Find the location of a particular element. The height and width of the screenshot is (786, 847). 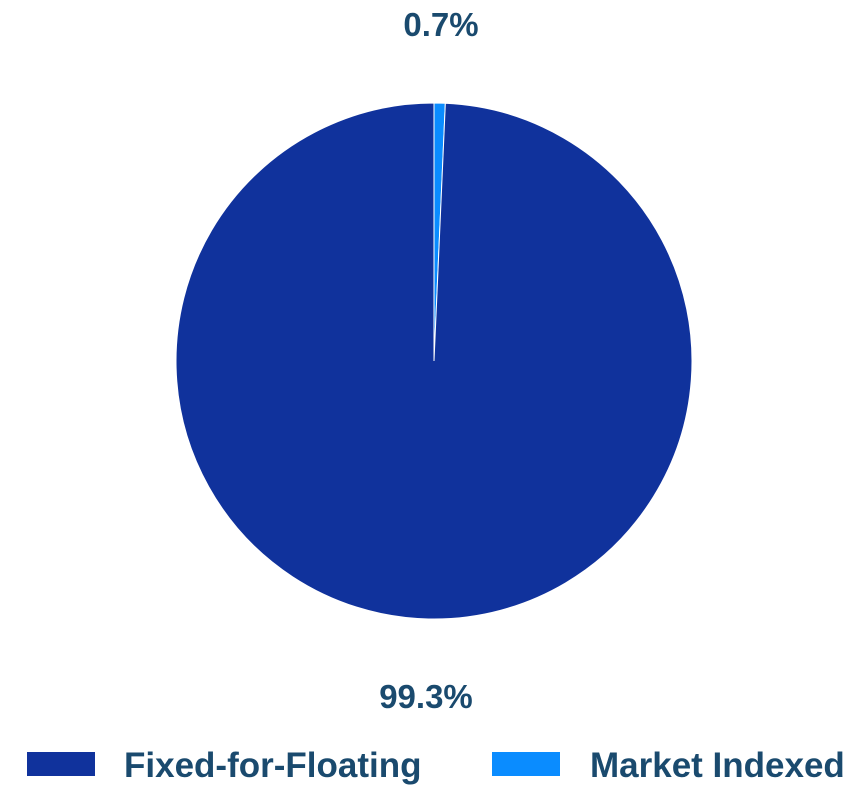

legend: Fixed-for-Floating Market Indexed is located at coordinates (436, 765).